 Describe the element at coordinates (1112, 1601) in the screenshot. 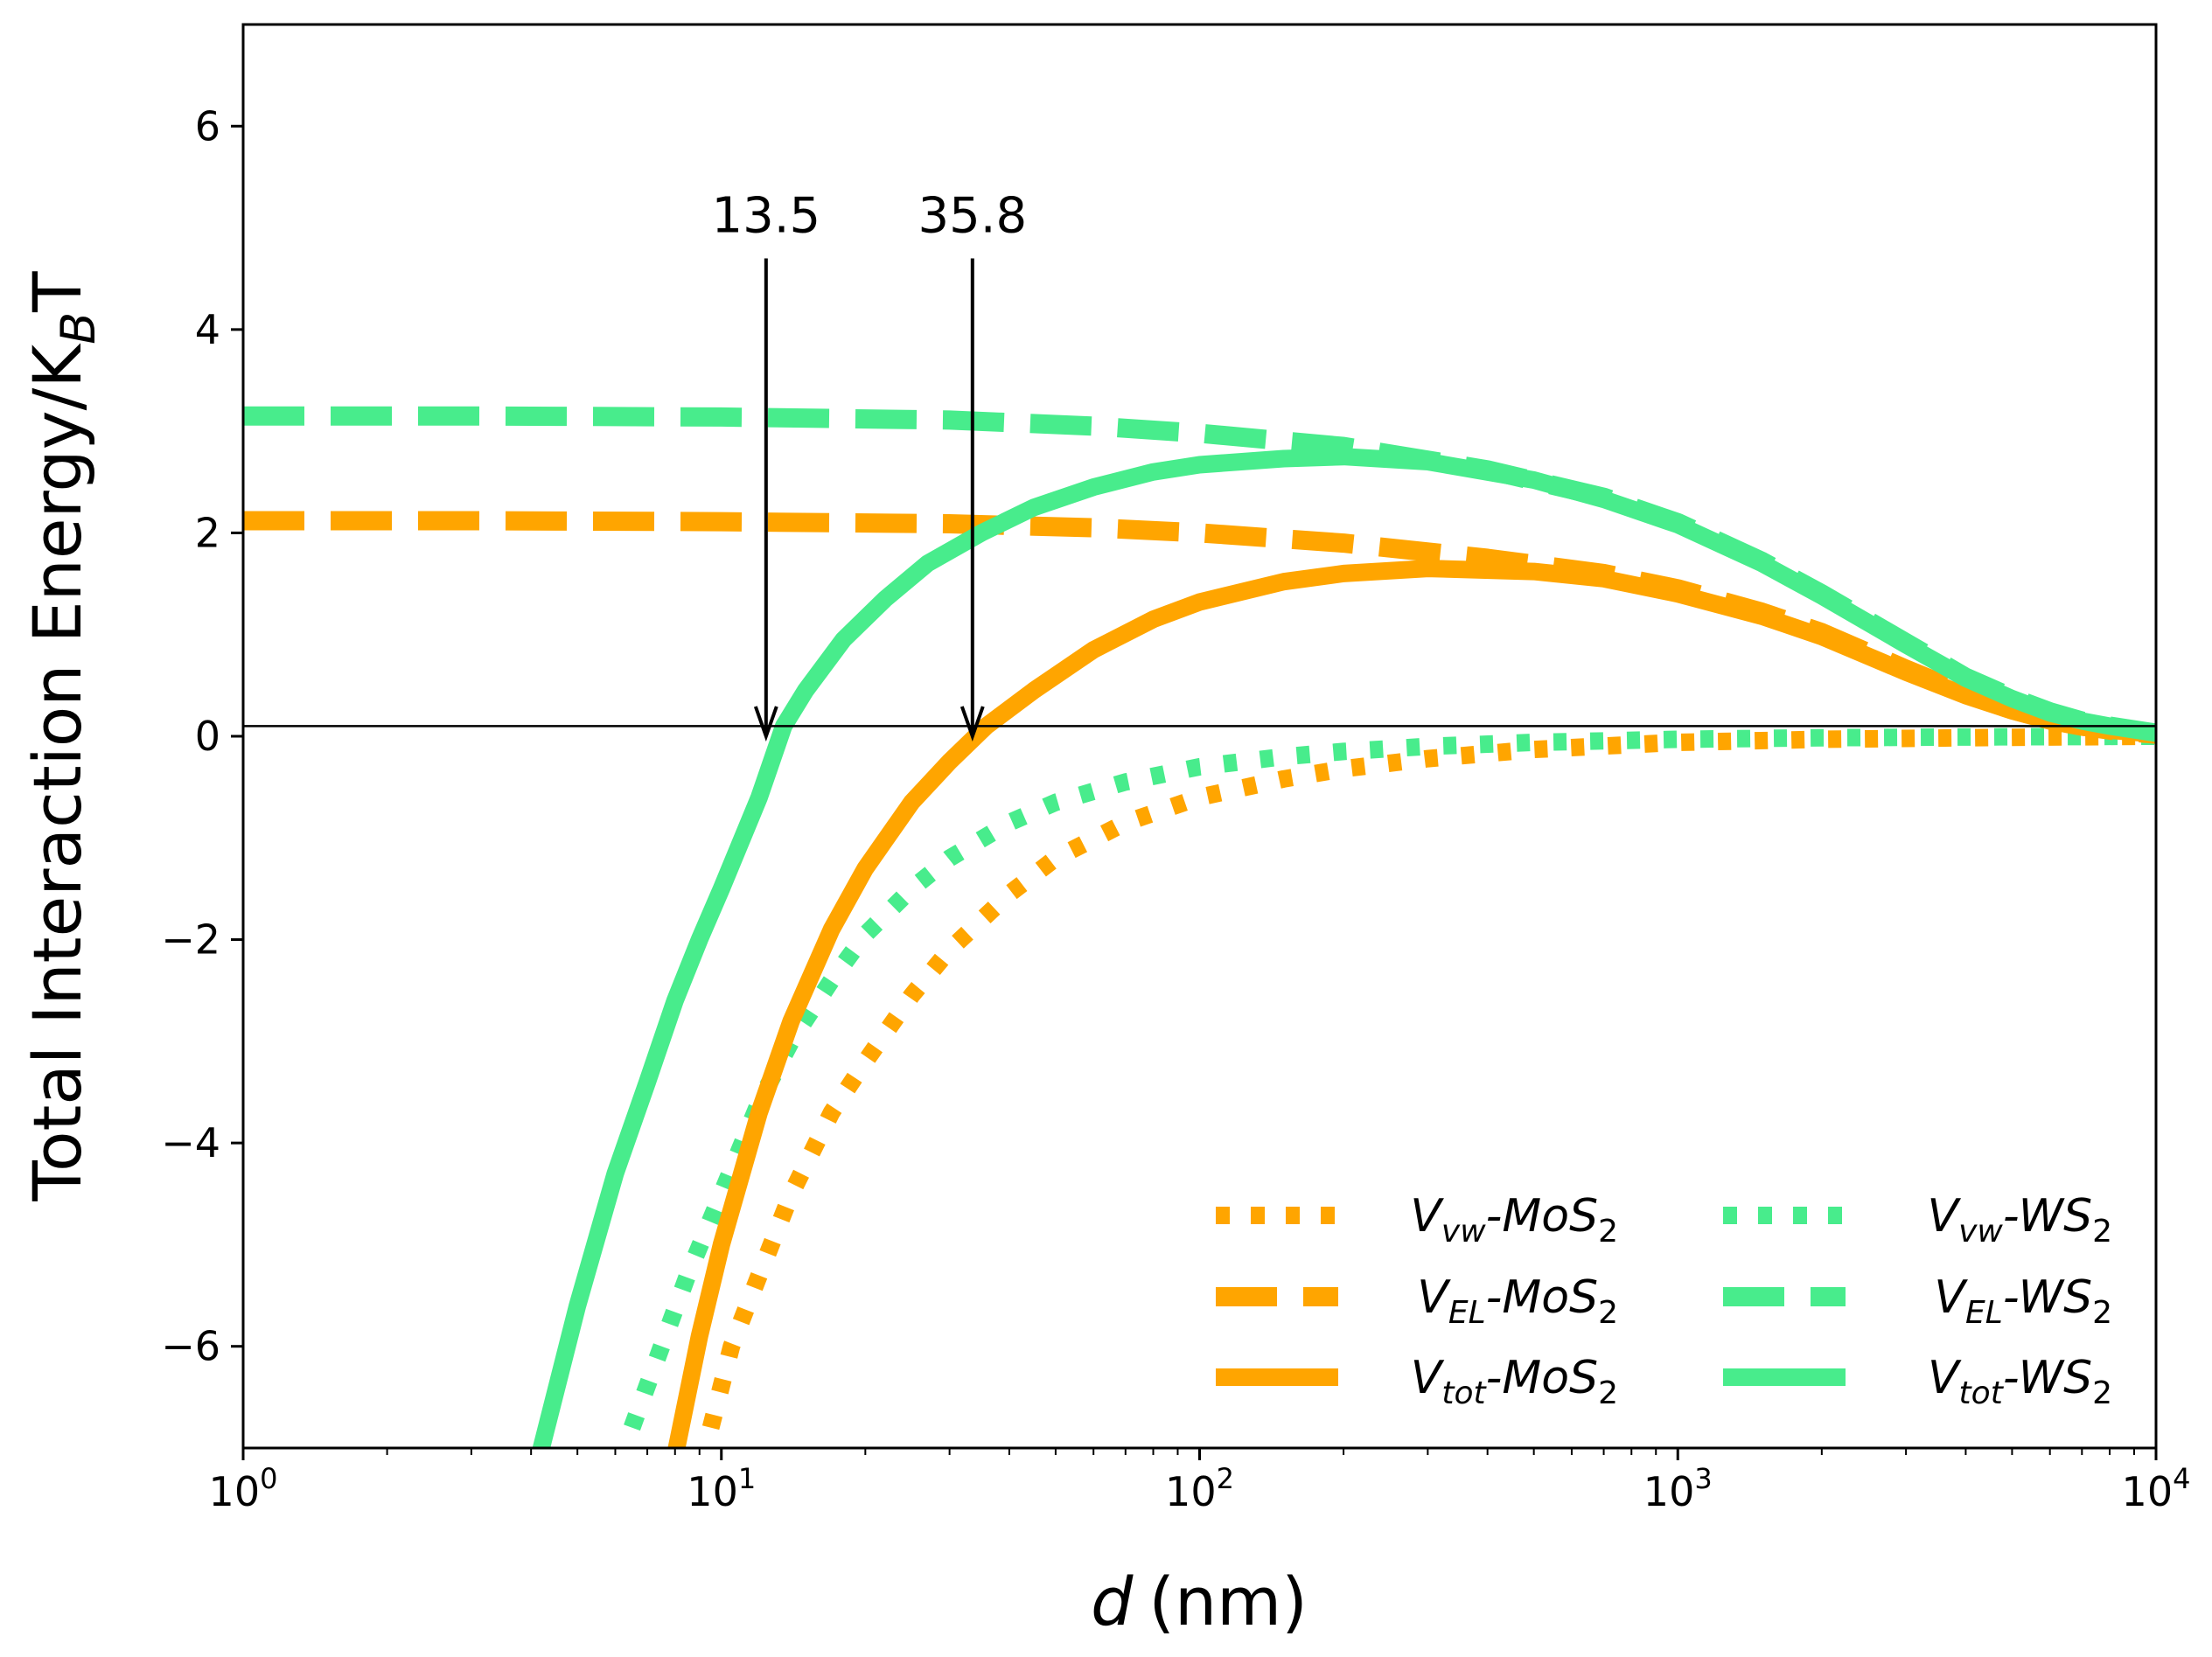

I see `x-axis-title-var: d` at that location.